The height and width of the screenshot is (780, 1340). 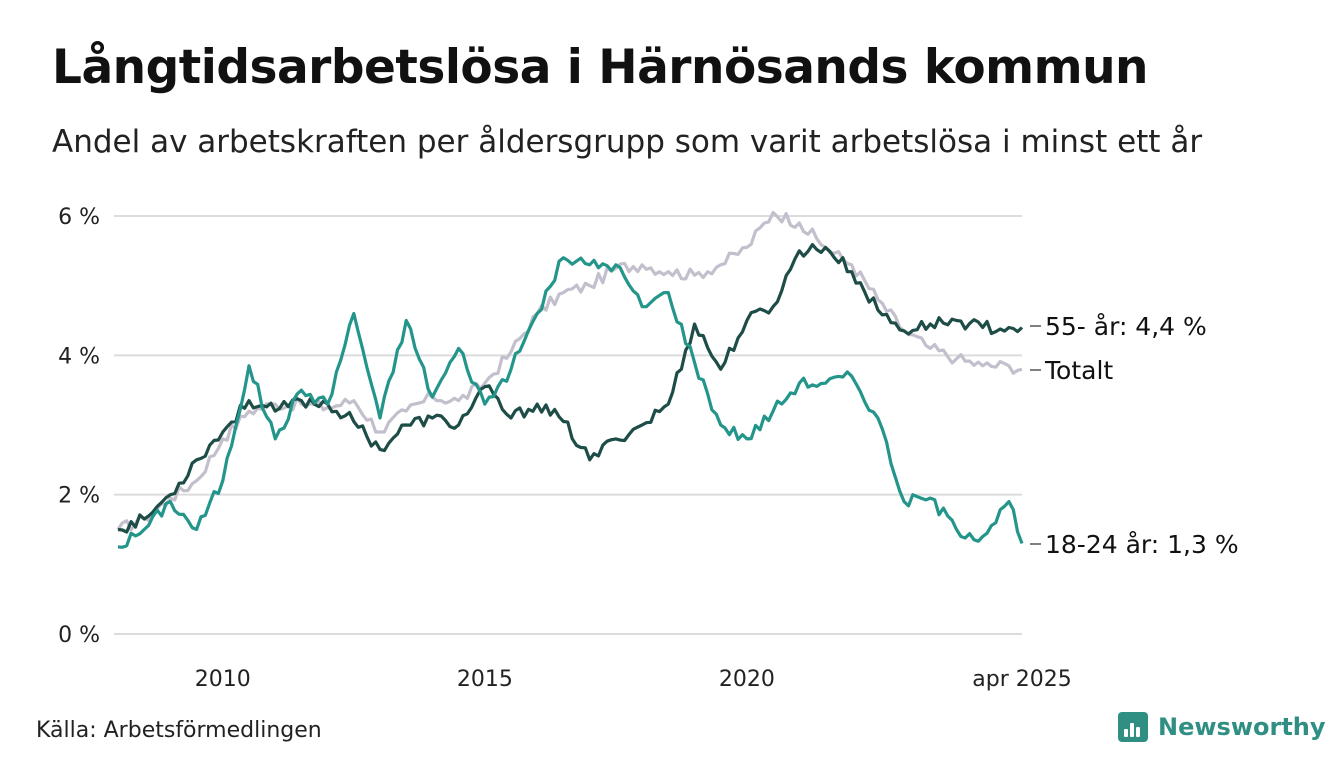 What do you see at coordinates (1133, 727) in the screenshot?
I see `newsworthy-logo-icon` at bounding box center [1133, 727].